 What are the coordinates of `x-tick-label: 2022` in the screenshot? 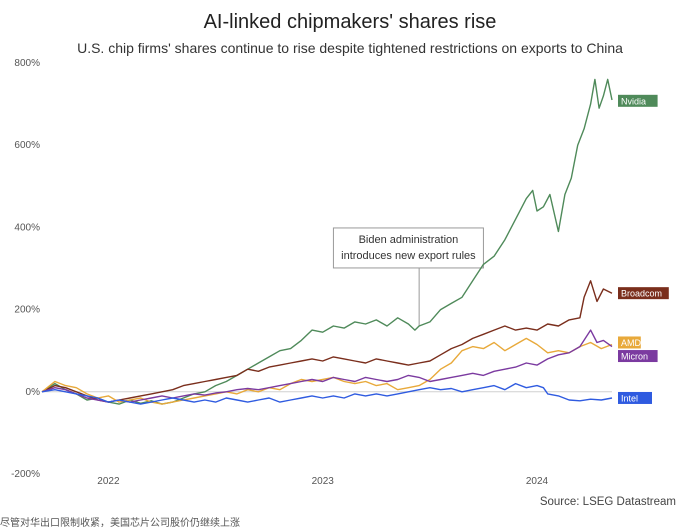 It's located at (108, 481).